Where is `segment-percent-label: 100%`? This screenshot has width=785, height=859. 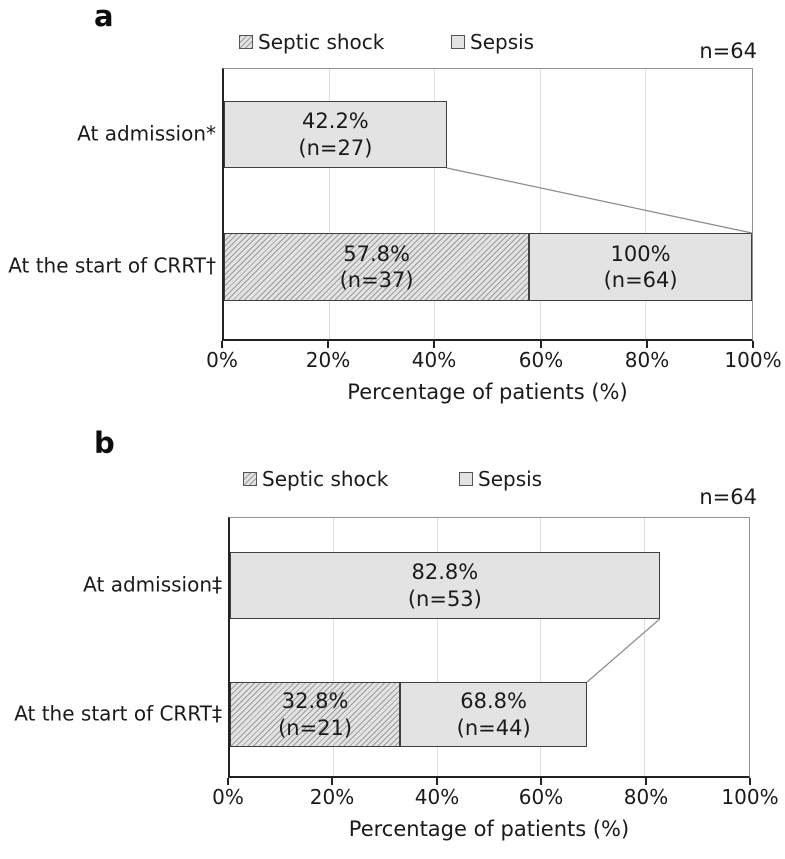
segment-percent-label: 100% is located at coordinates (640, 253).